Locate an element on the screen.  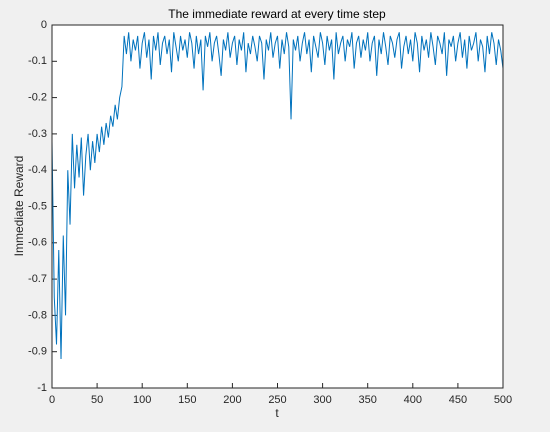
y-tick-label: -0.7 is located at coordinates (37, 279).